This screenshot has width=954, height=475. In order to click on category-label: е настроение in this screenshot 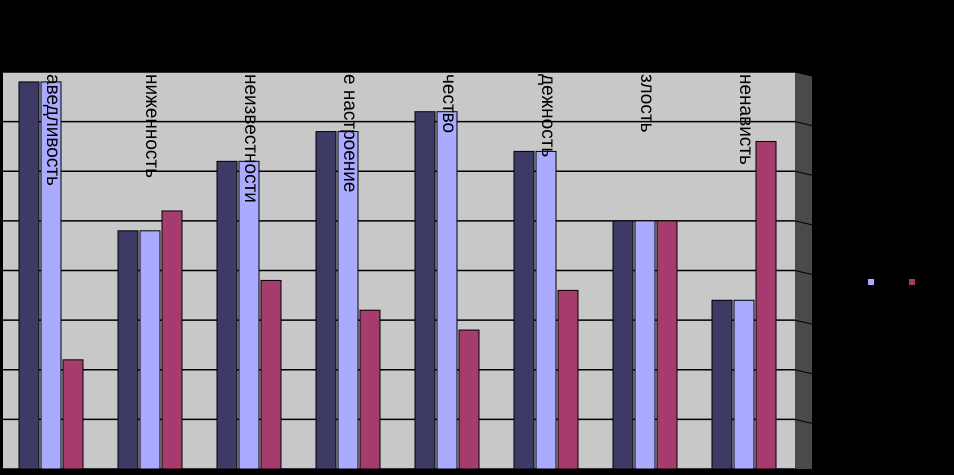, I will do `click(349, 133)`.